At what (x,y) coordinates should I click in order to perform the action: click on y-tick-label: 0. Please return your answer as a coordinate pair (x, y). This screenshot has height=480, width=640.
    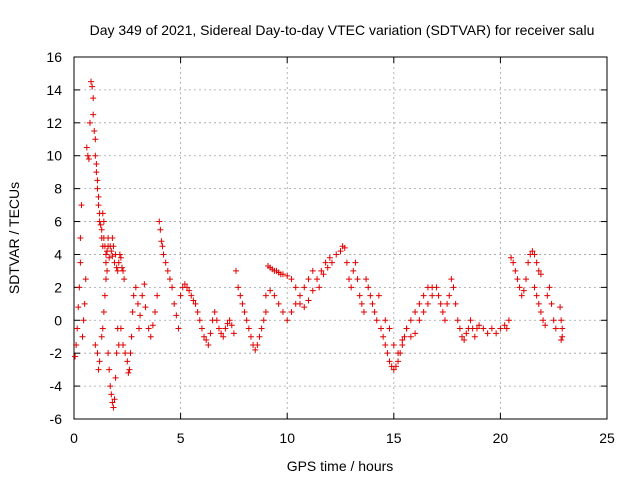
    Looking at the image, I should click on (58, 320).